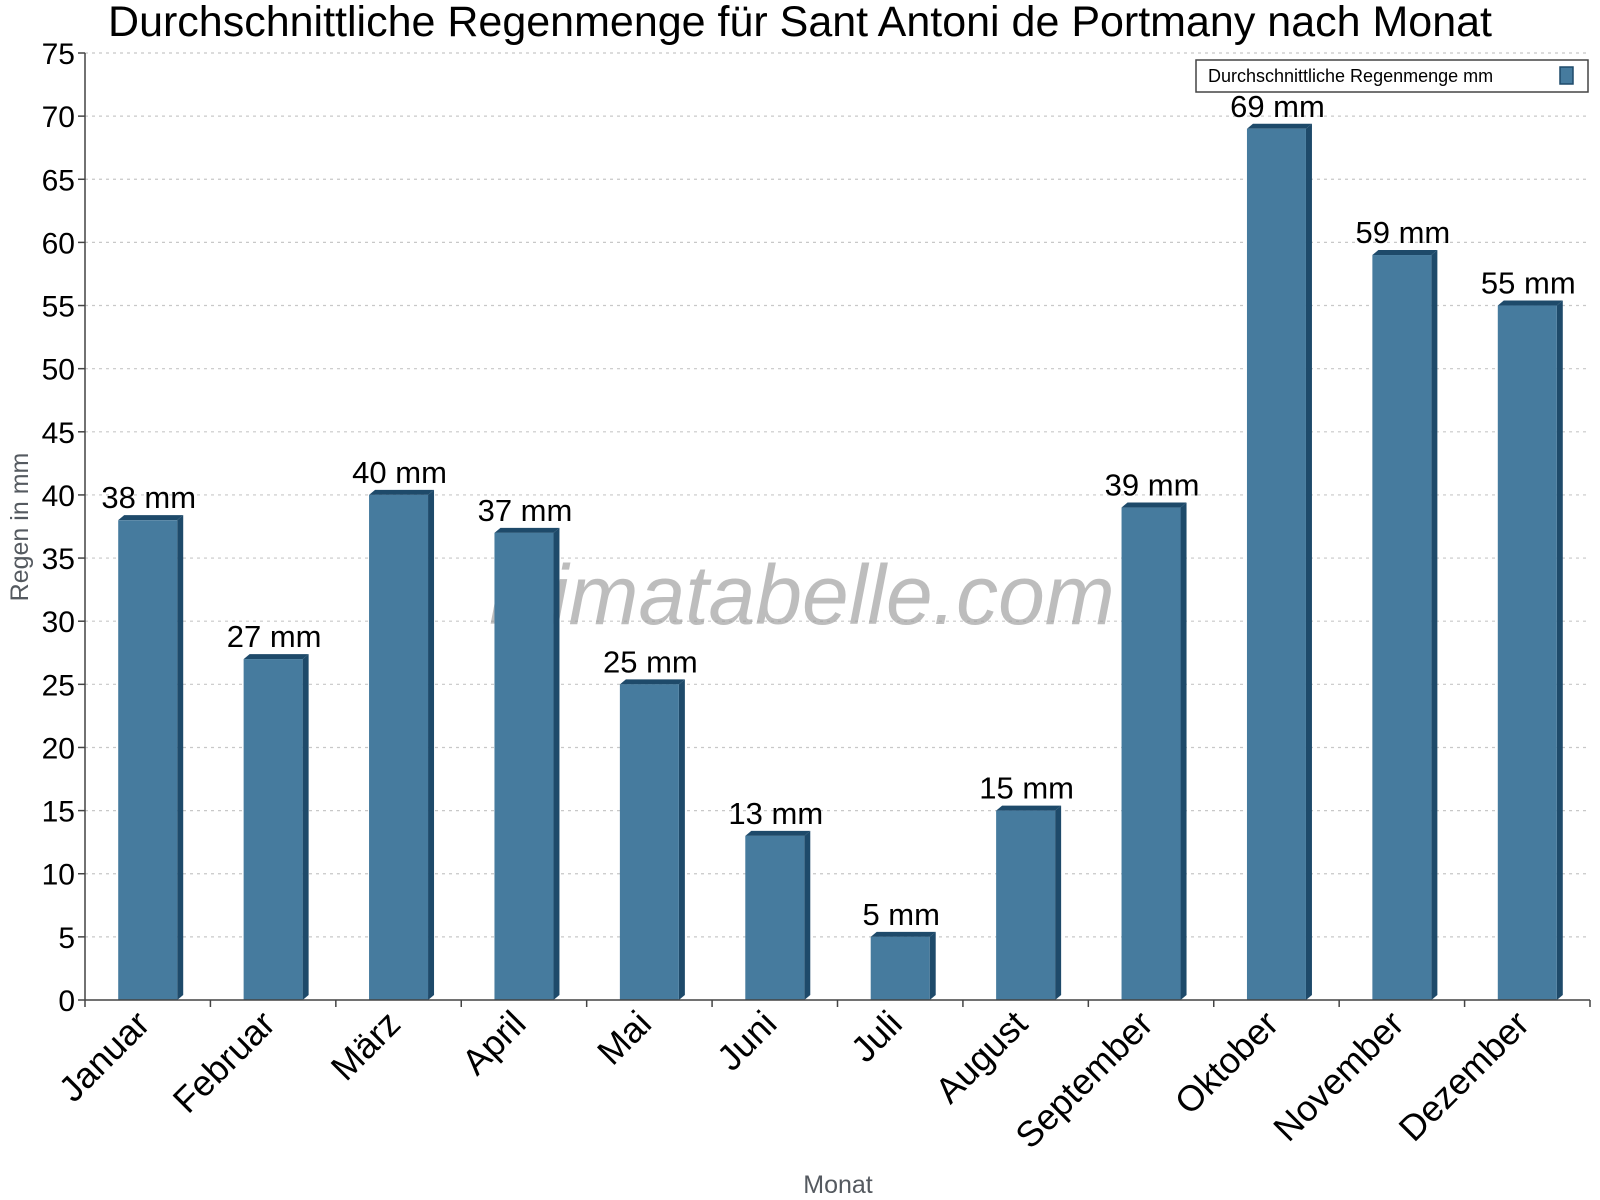  What do you see at coordinates (58, 370) in the screenshot?
I see `y-tick-label: 50` at bounding box center [58, 370].